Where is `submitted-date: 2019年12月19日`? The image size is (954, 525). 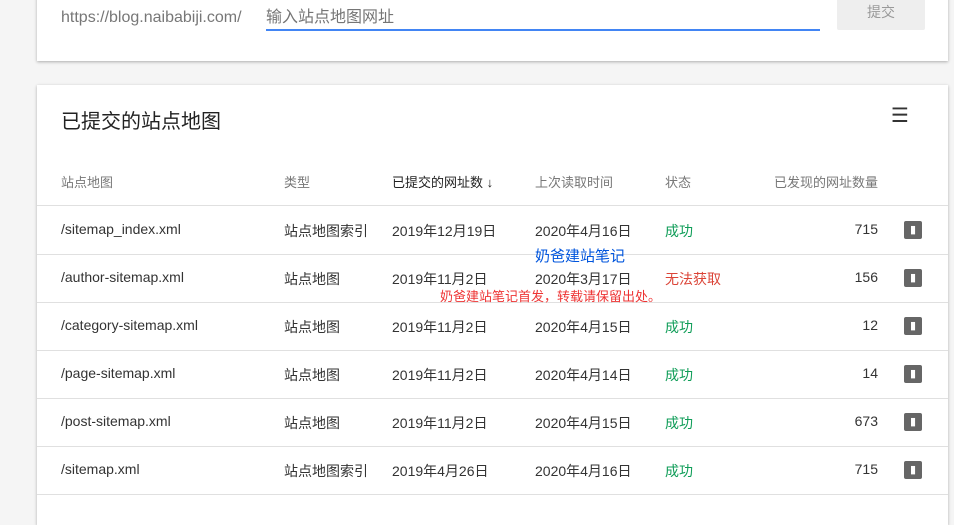
submitted-date: 2019年12月19日 is located at coordinates (444, 231).